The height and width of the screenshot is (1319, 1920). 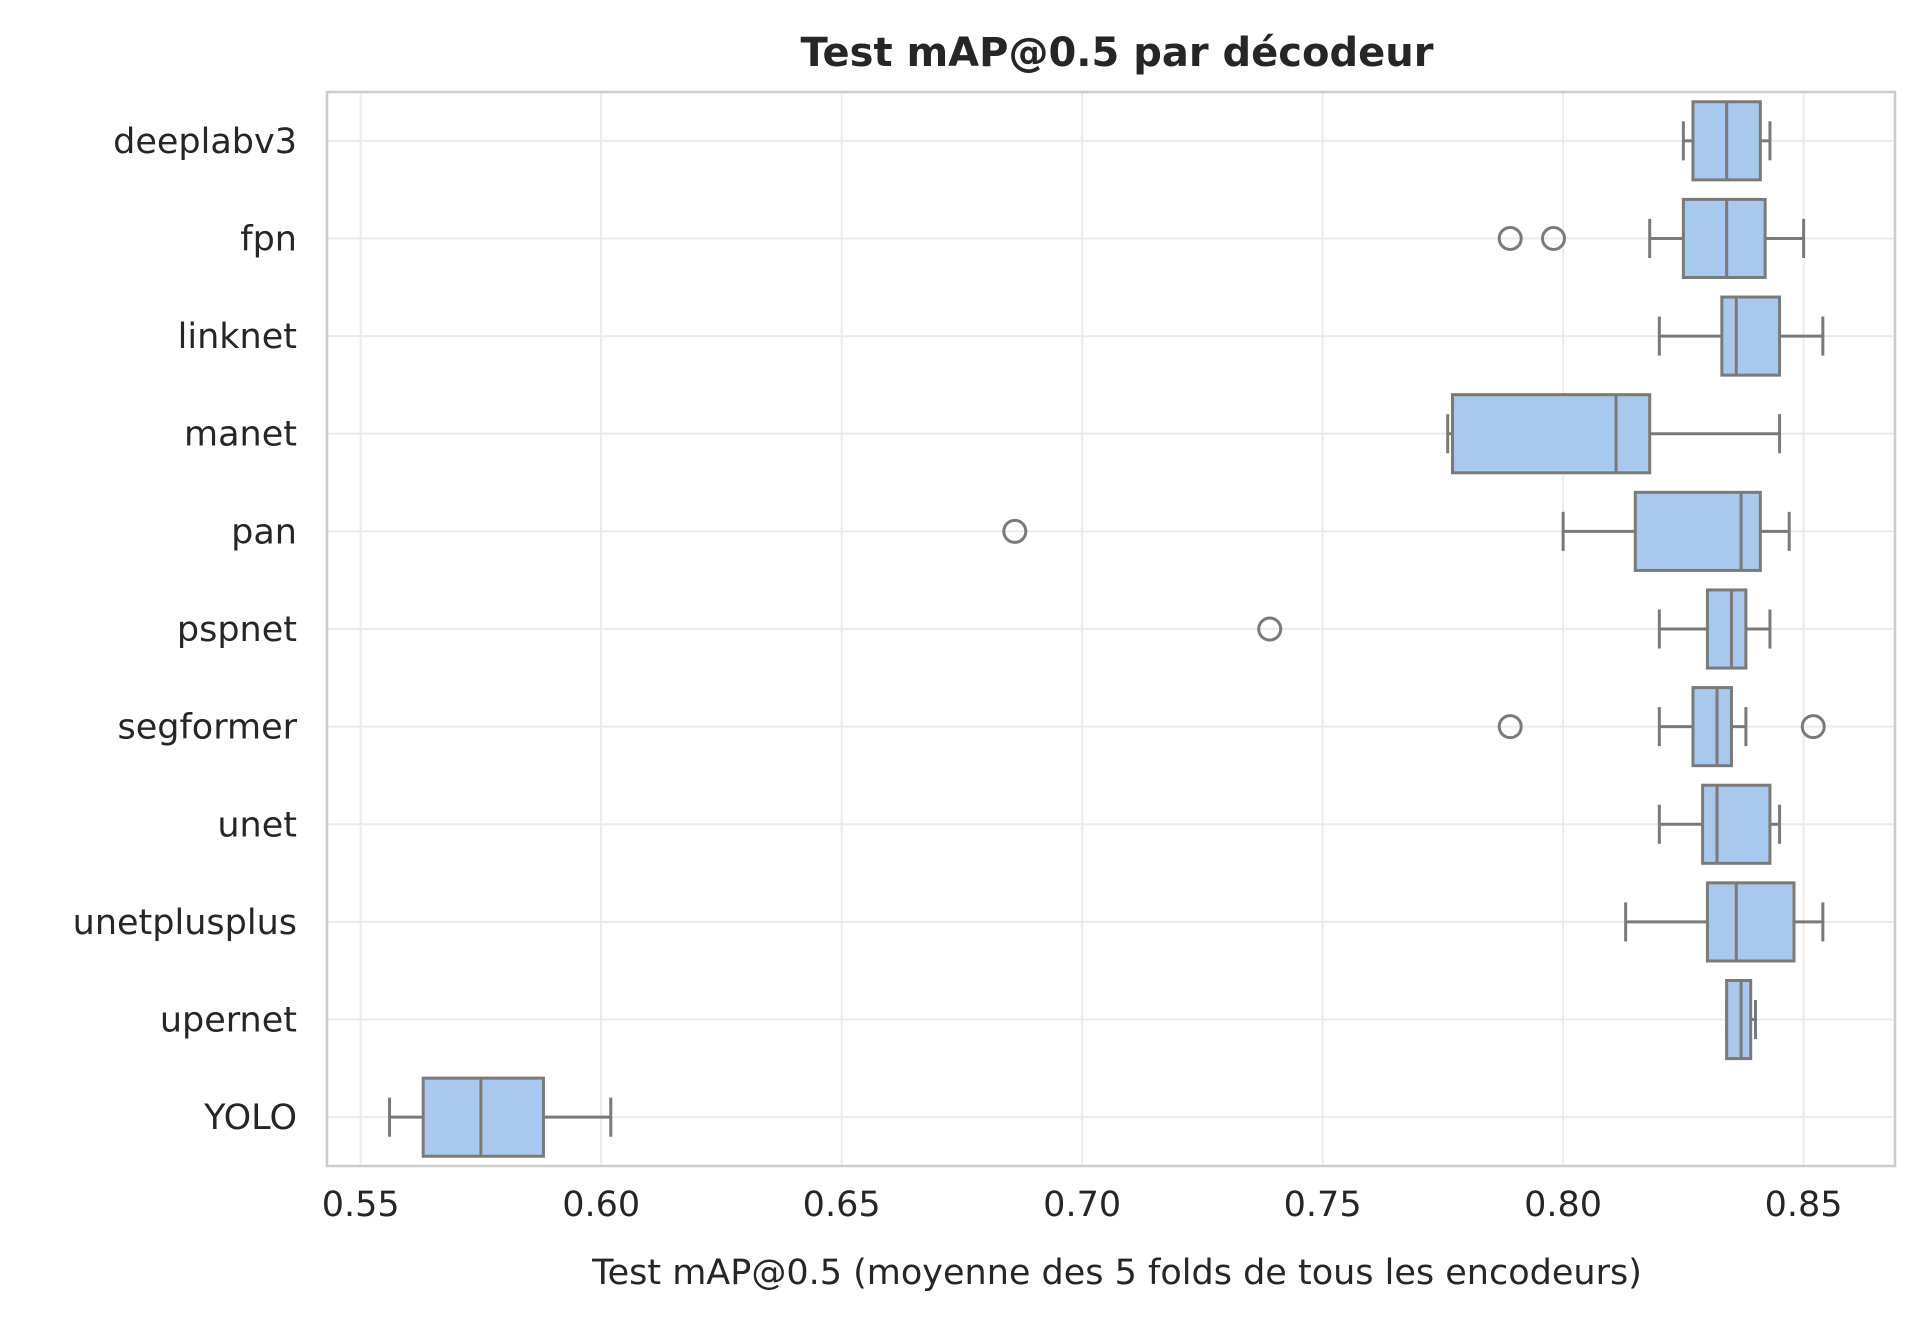 What do you see at coordinates (1514, 629) in the screenshot?
I see `box-group-pspnet` at bounding box center [1514, 629].